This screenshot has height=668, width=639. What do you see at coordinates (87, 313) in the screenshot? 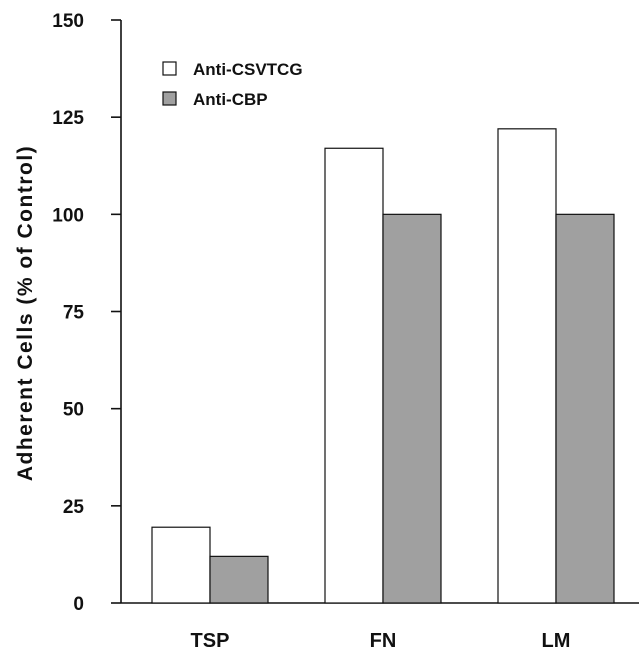
I see `y-axis: 0 25 50 75 100 125 150` at bounding box center [87, 313].